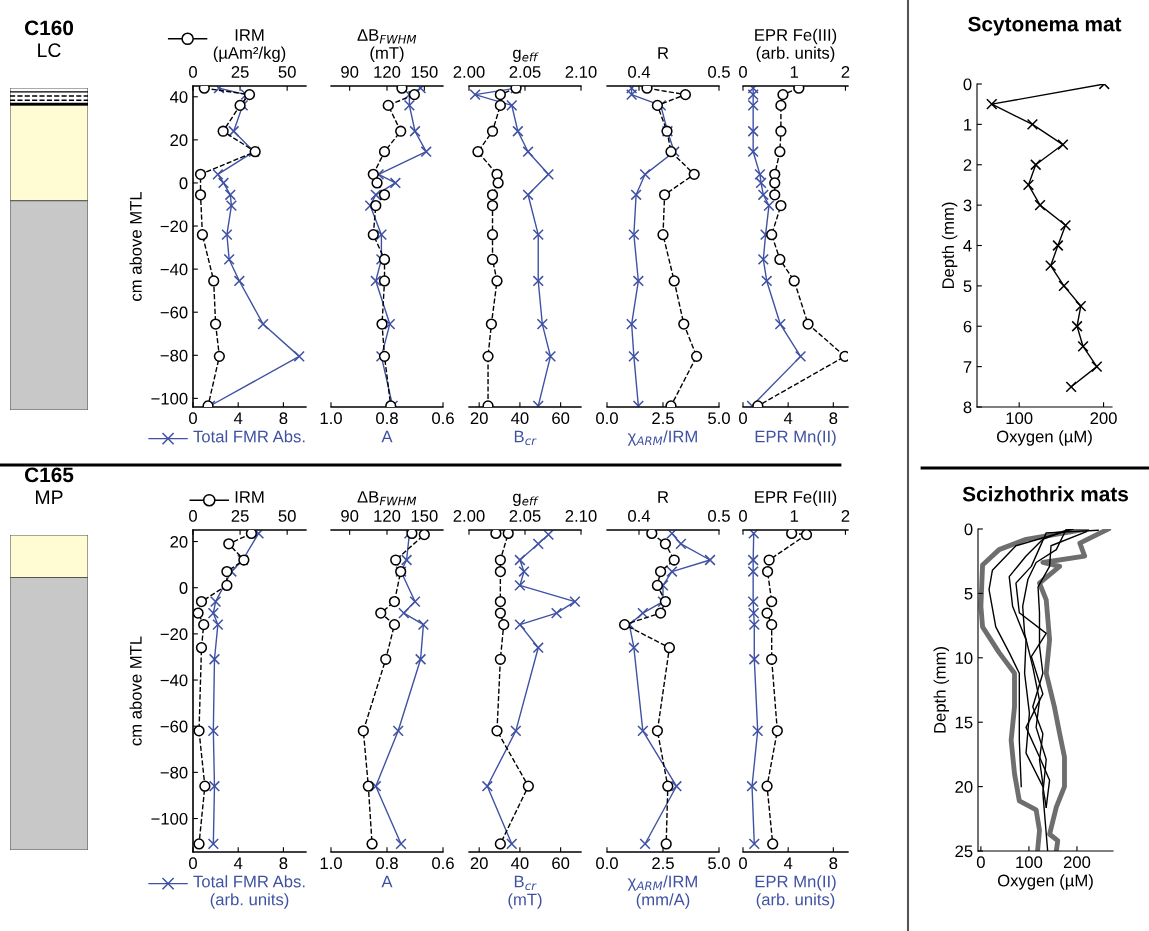 Image resolution: width=1149 pixels, height=931 pixels. I want to click on x-axis-title: Total FMR Abs. (arb. units), so click(249, 892).